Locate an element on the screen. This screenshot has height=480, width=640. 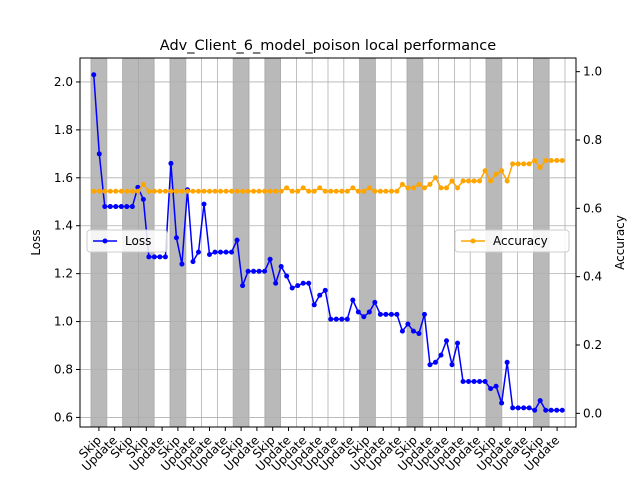
legend-accuracy-marker is located at coordinates (473, 241).